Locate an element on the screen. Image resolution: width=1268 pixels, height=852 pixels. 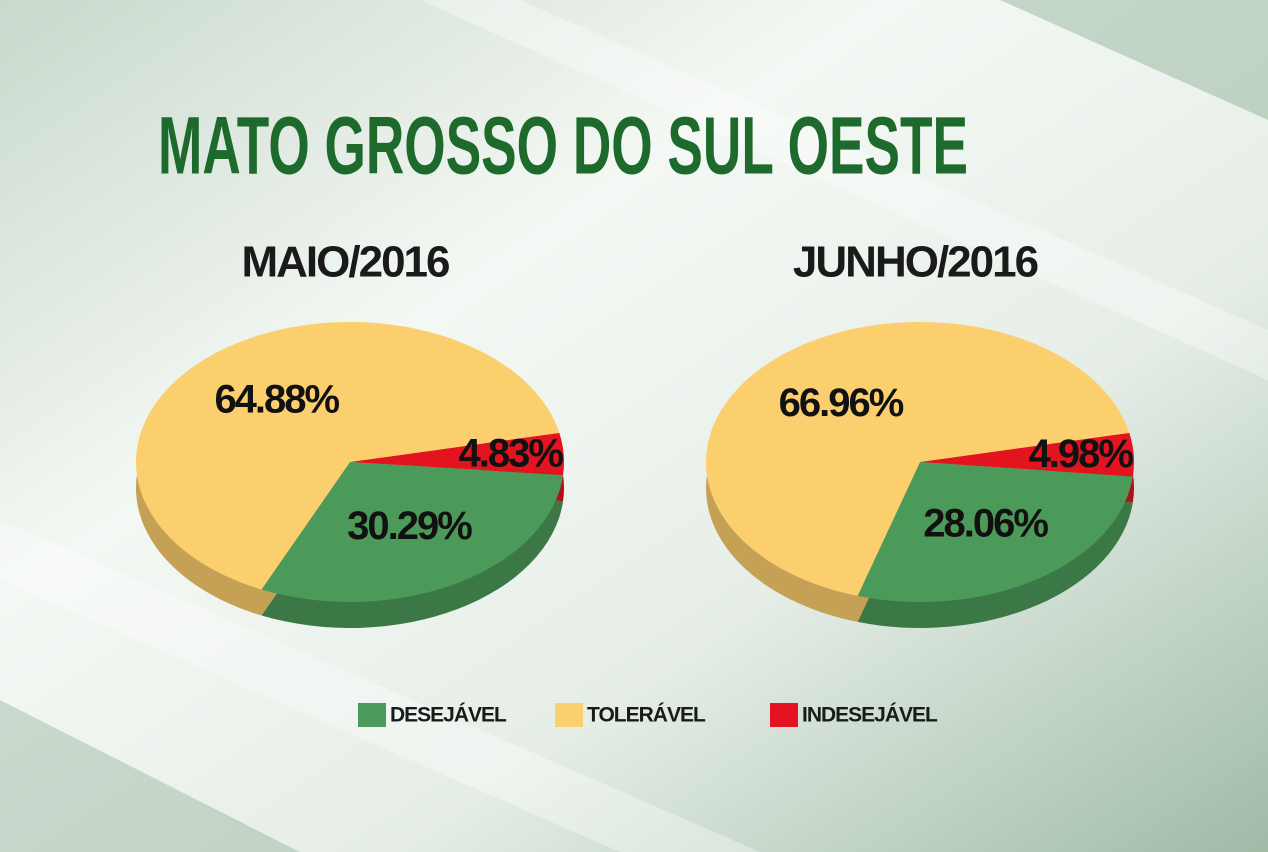
data-label: 66.96% is located at coordinates (841, 403).